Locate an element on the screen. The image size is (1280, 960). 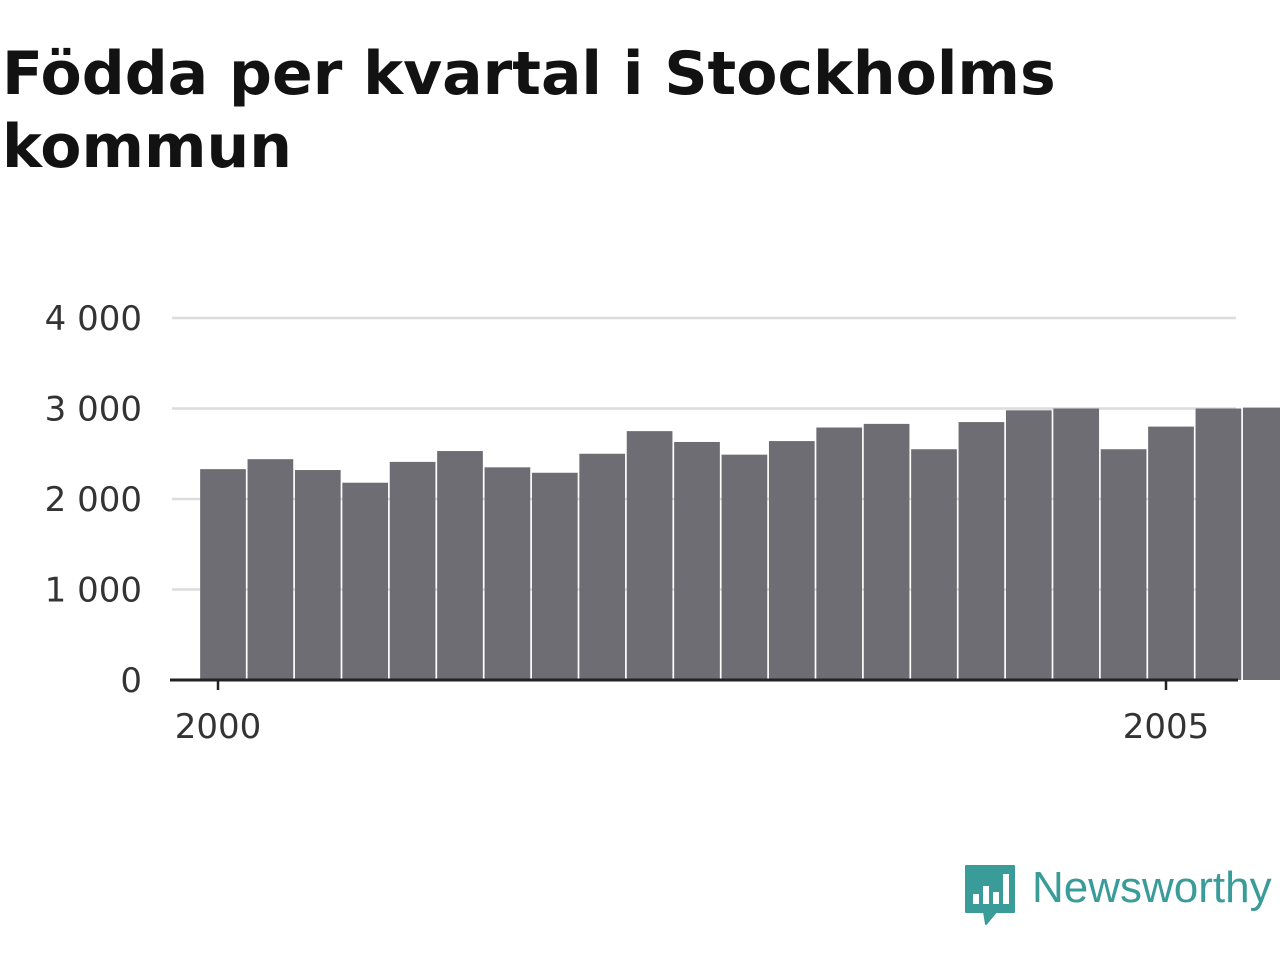
x-axis: 200020052010201520202025 is located at coordinates (704, 712).